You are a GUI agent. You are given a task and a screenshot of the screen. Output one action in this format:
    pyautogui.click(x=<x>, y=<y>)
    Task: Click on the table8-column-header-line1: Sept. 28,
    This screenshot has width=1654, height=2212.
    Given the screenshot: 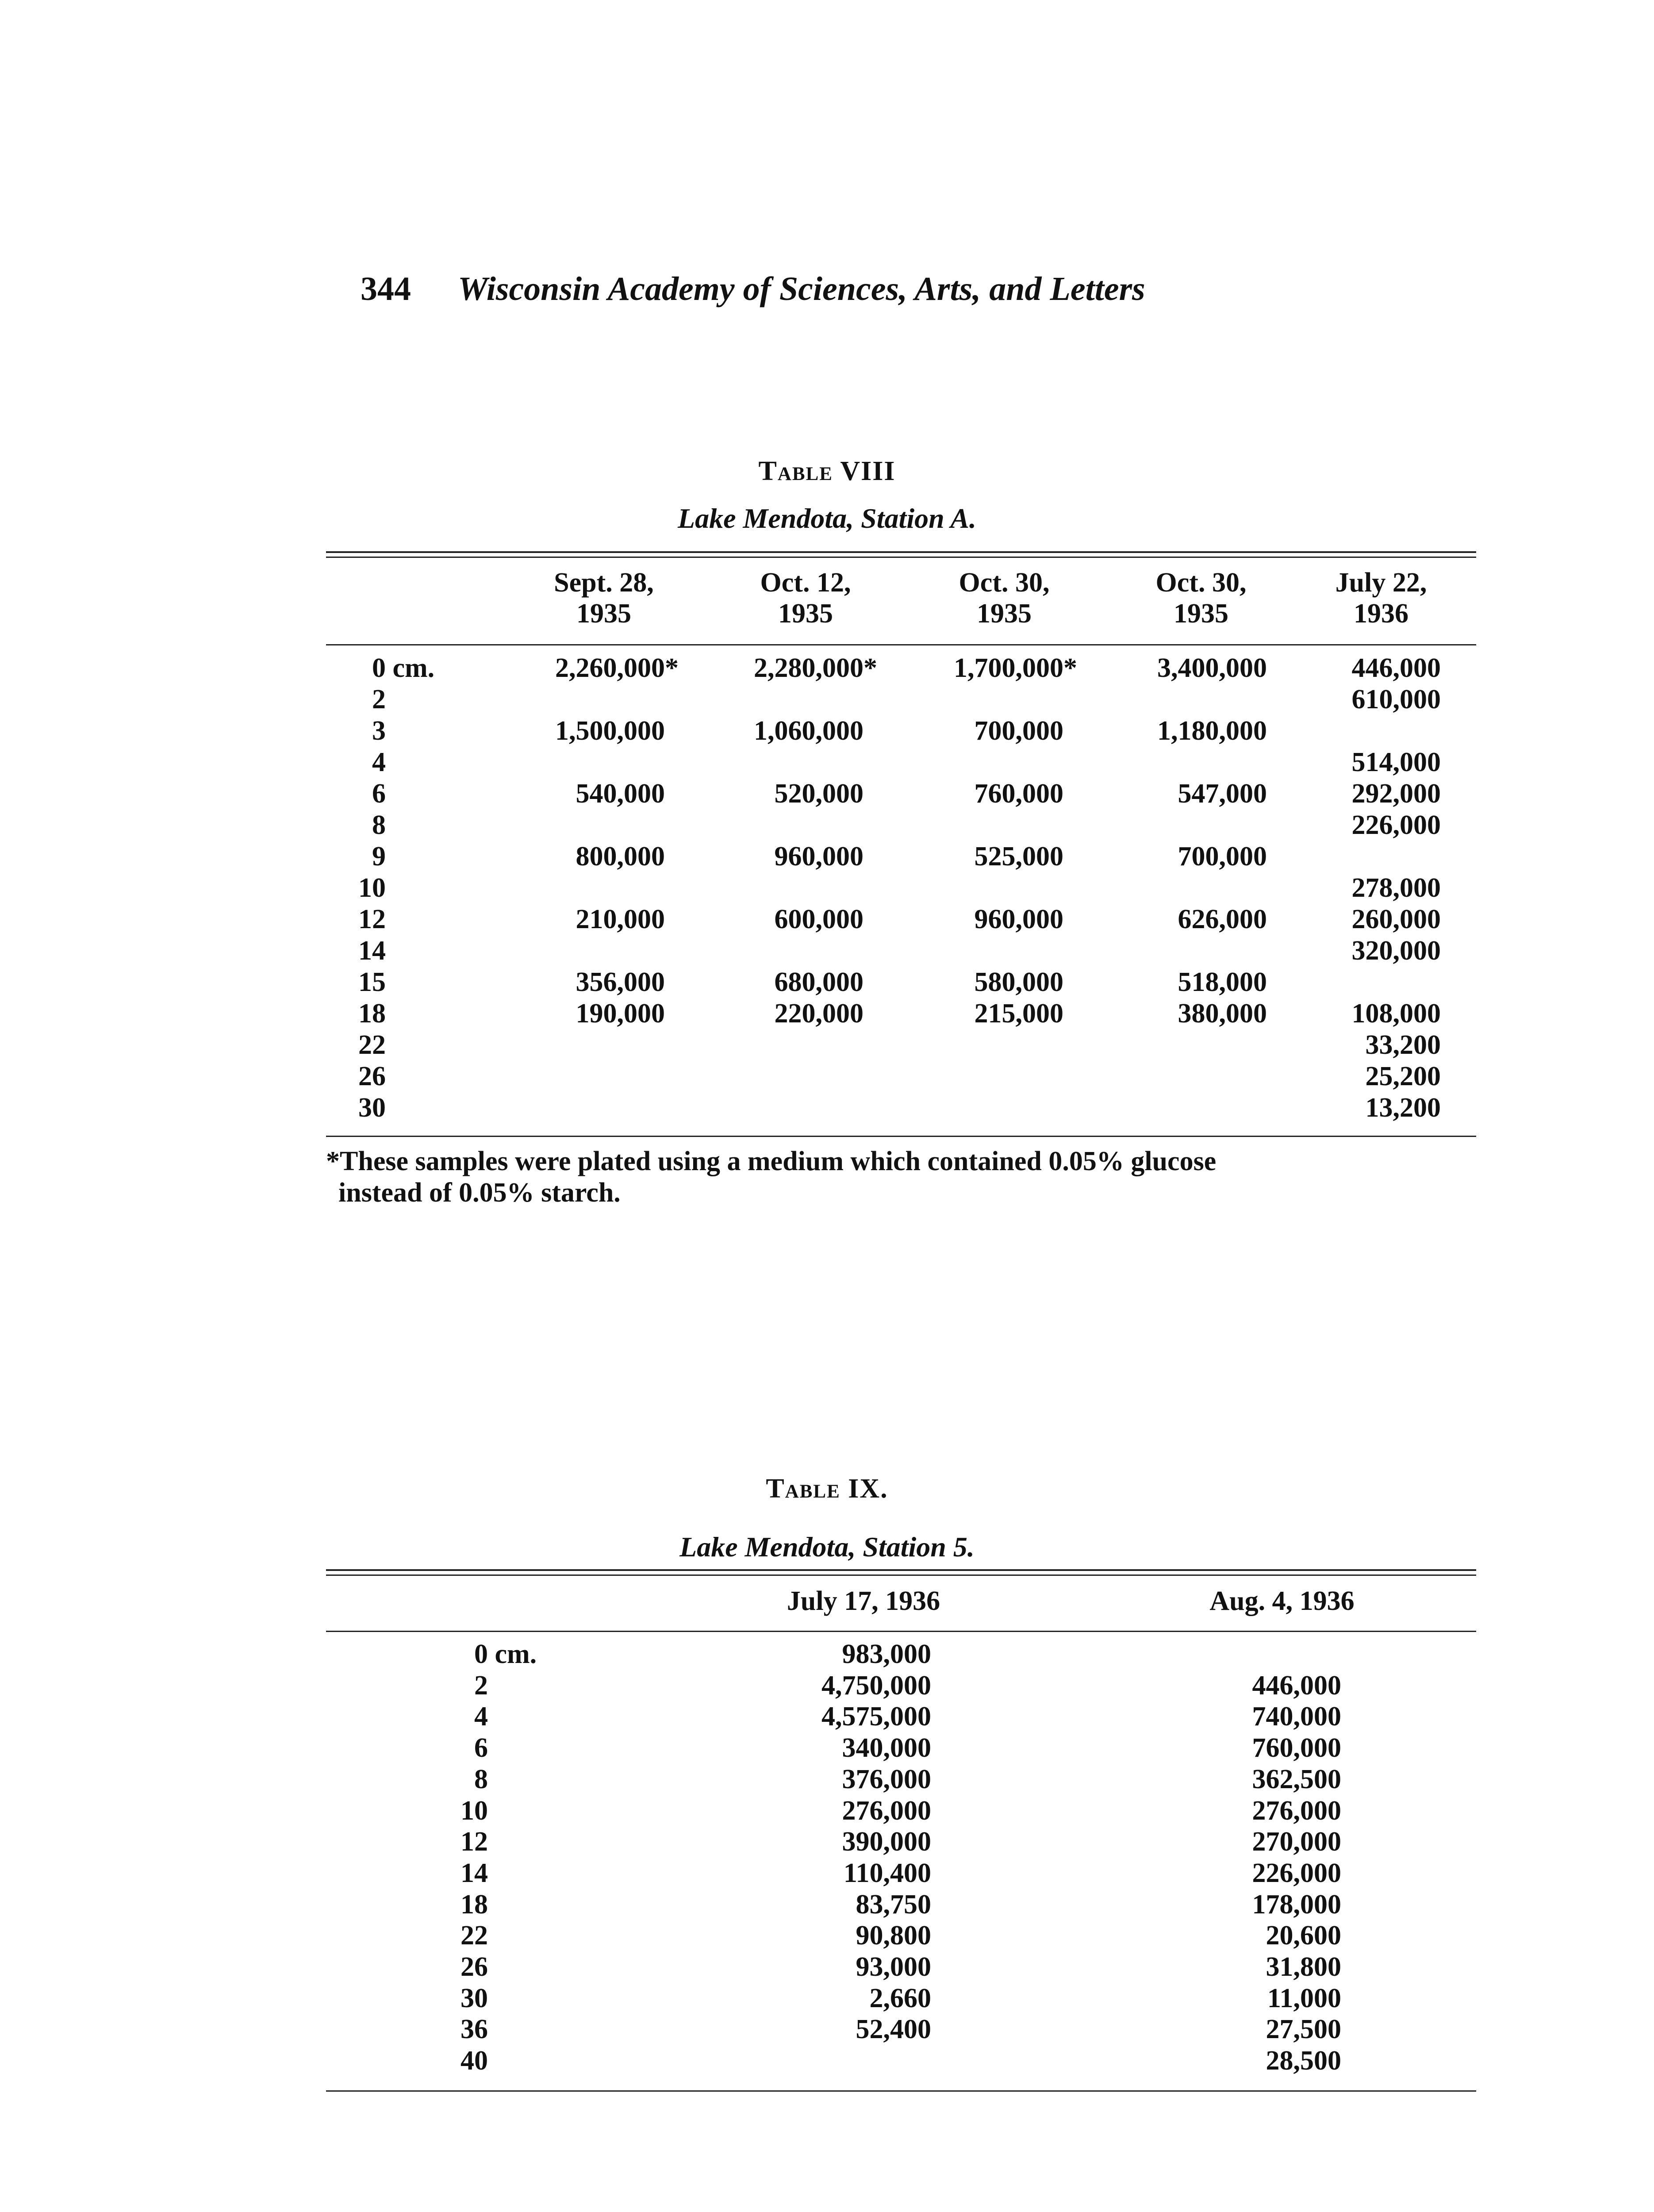 What is the action you would take?
    pyautogui.click(x=604, y=583)
    